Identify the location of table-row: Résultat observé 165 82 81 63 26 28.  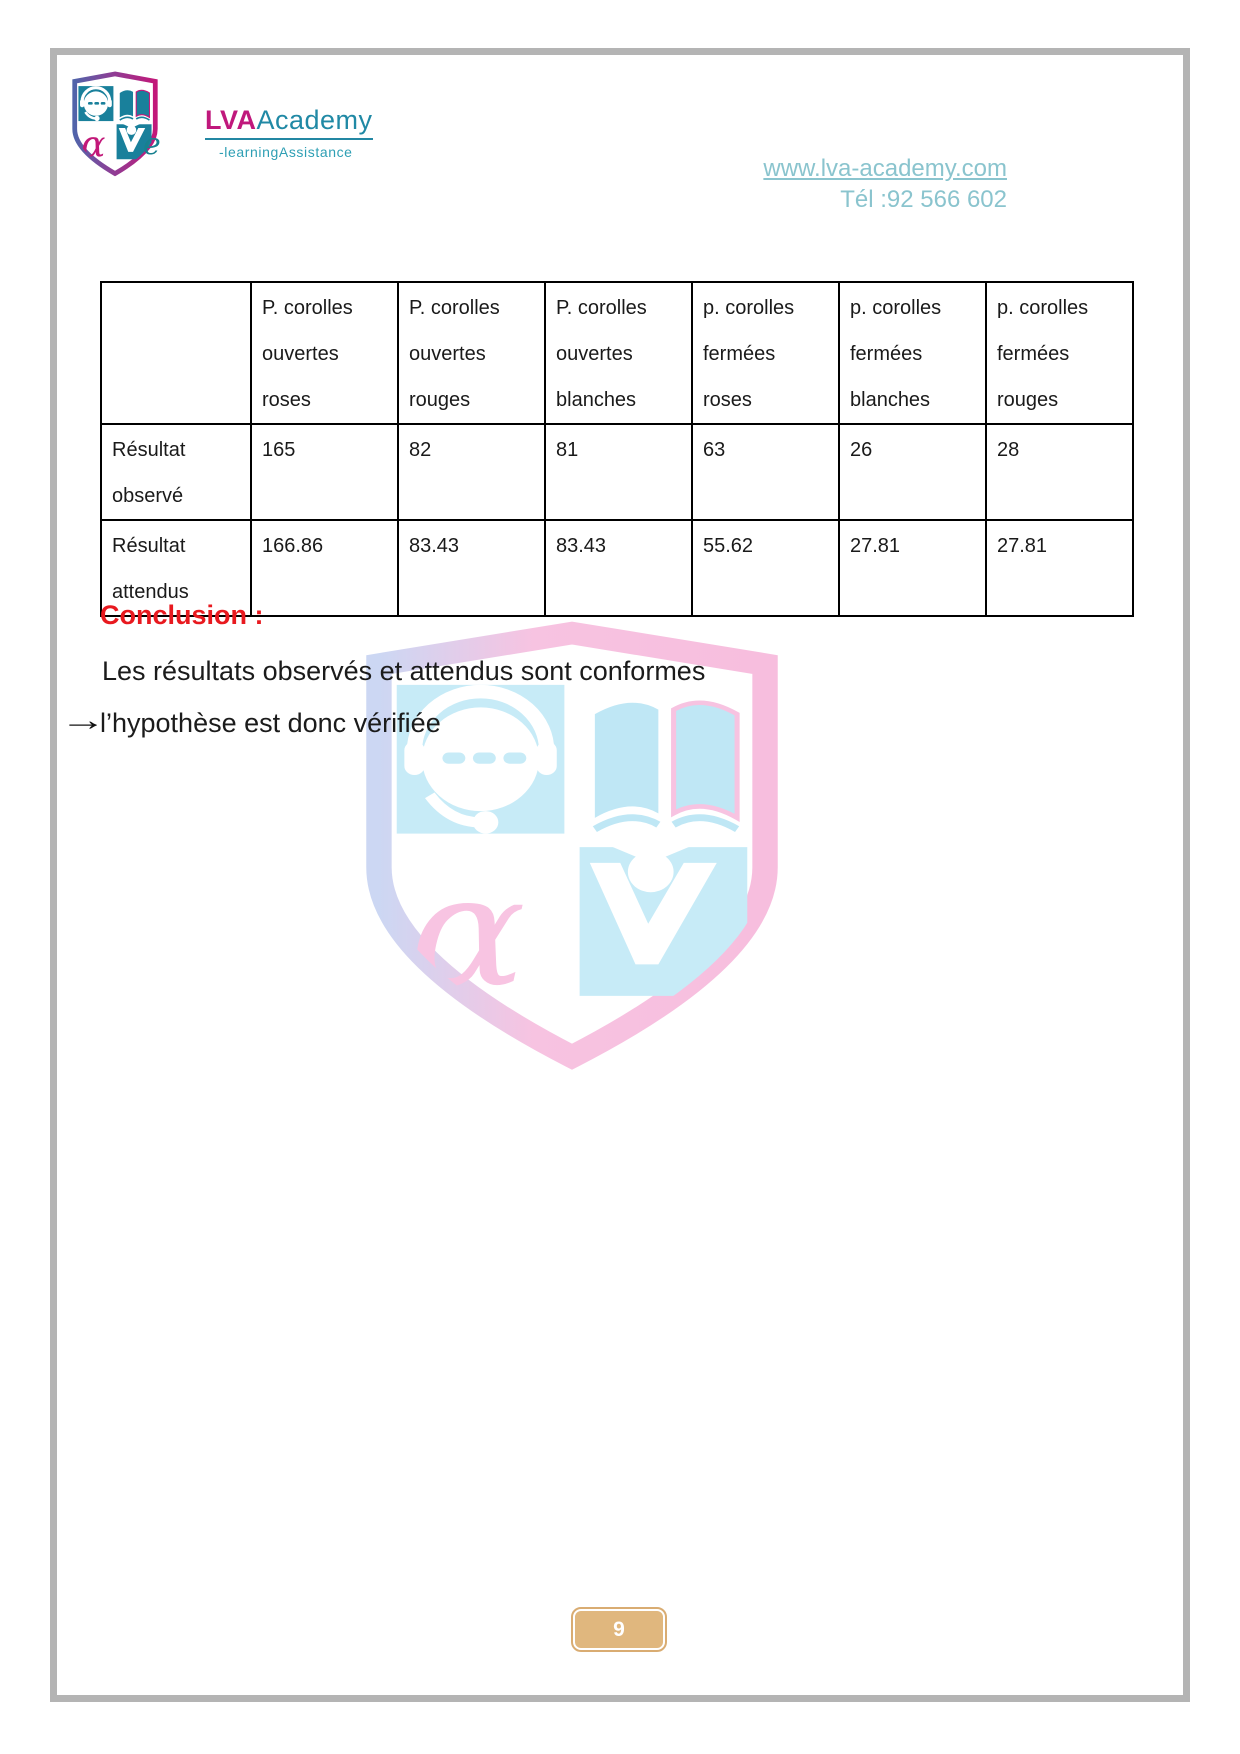
(617, 472).